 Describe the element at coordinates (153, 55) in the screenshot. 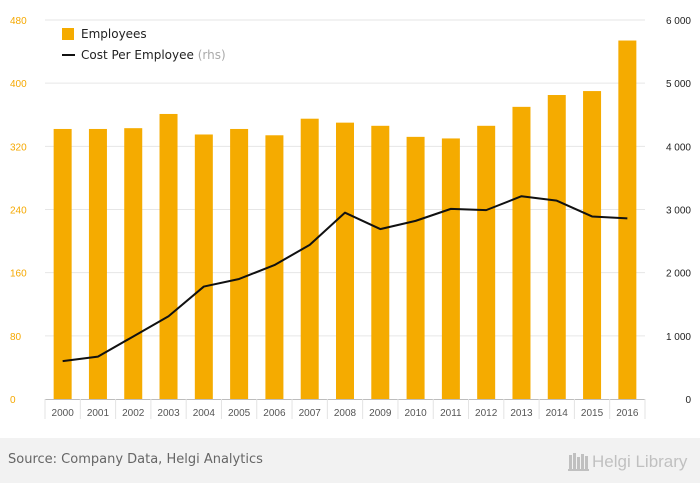

I see `legend-label-cost: Cost Per Employee (rhs)` at that location.